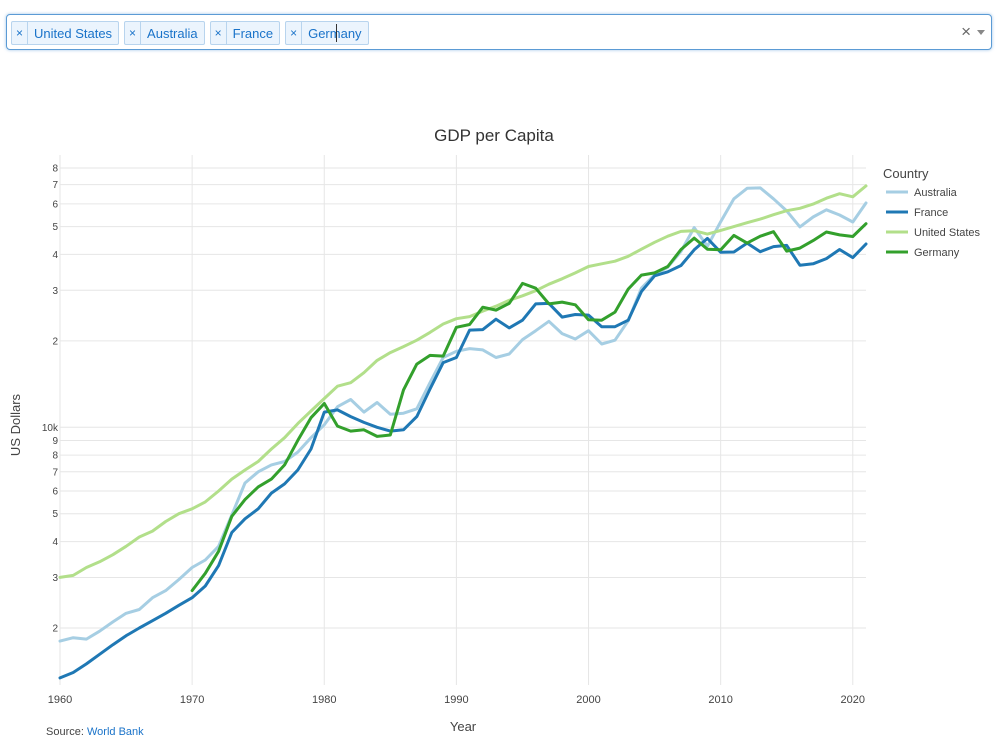 This screenshot has height=750, width=1000. What do you see at coordinates (937, 253) in the screenshot?
I see `legend-label-germany: Germany` at bounding box center [937, 253].